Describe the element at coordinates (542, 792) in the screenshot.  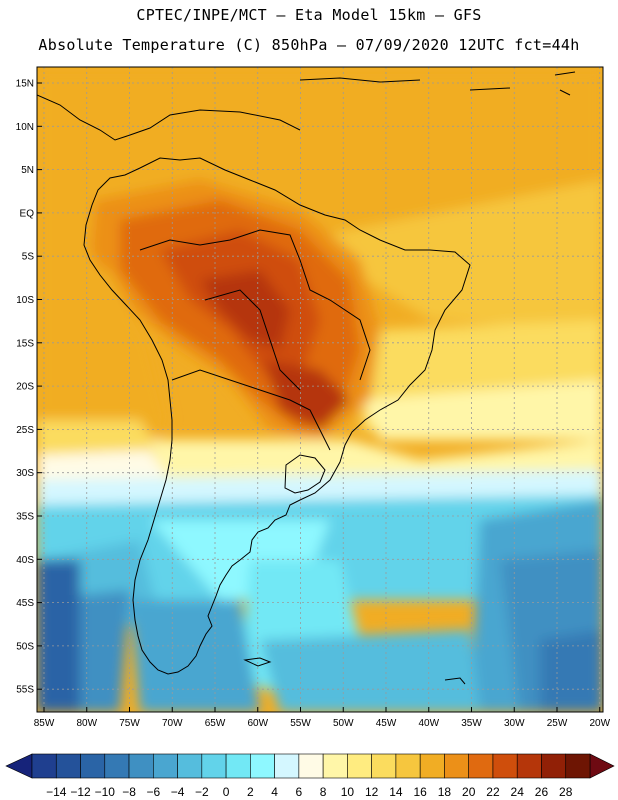
I see `colorbar-label: 26` at that location.